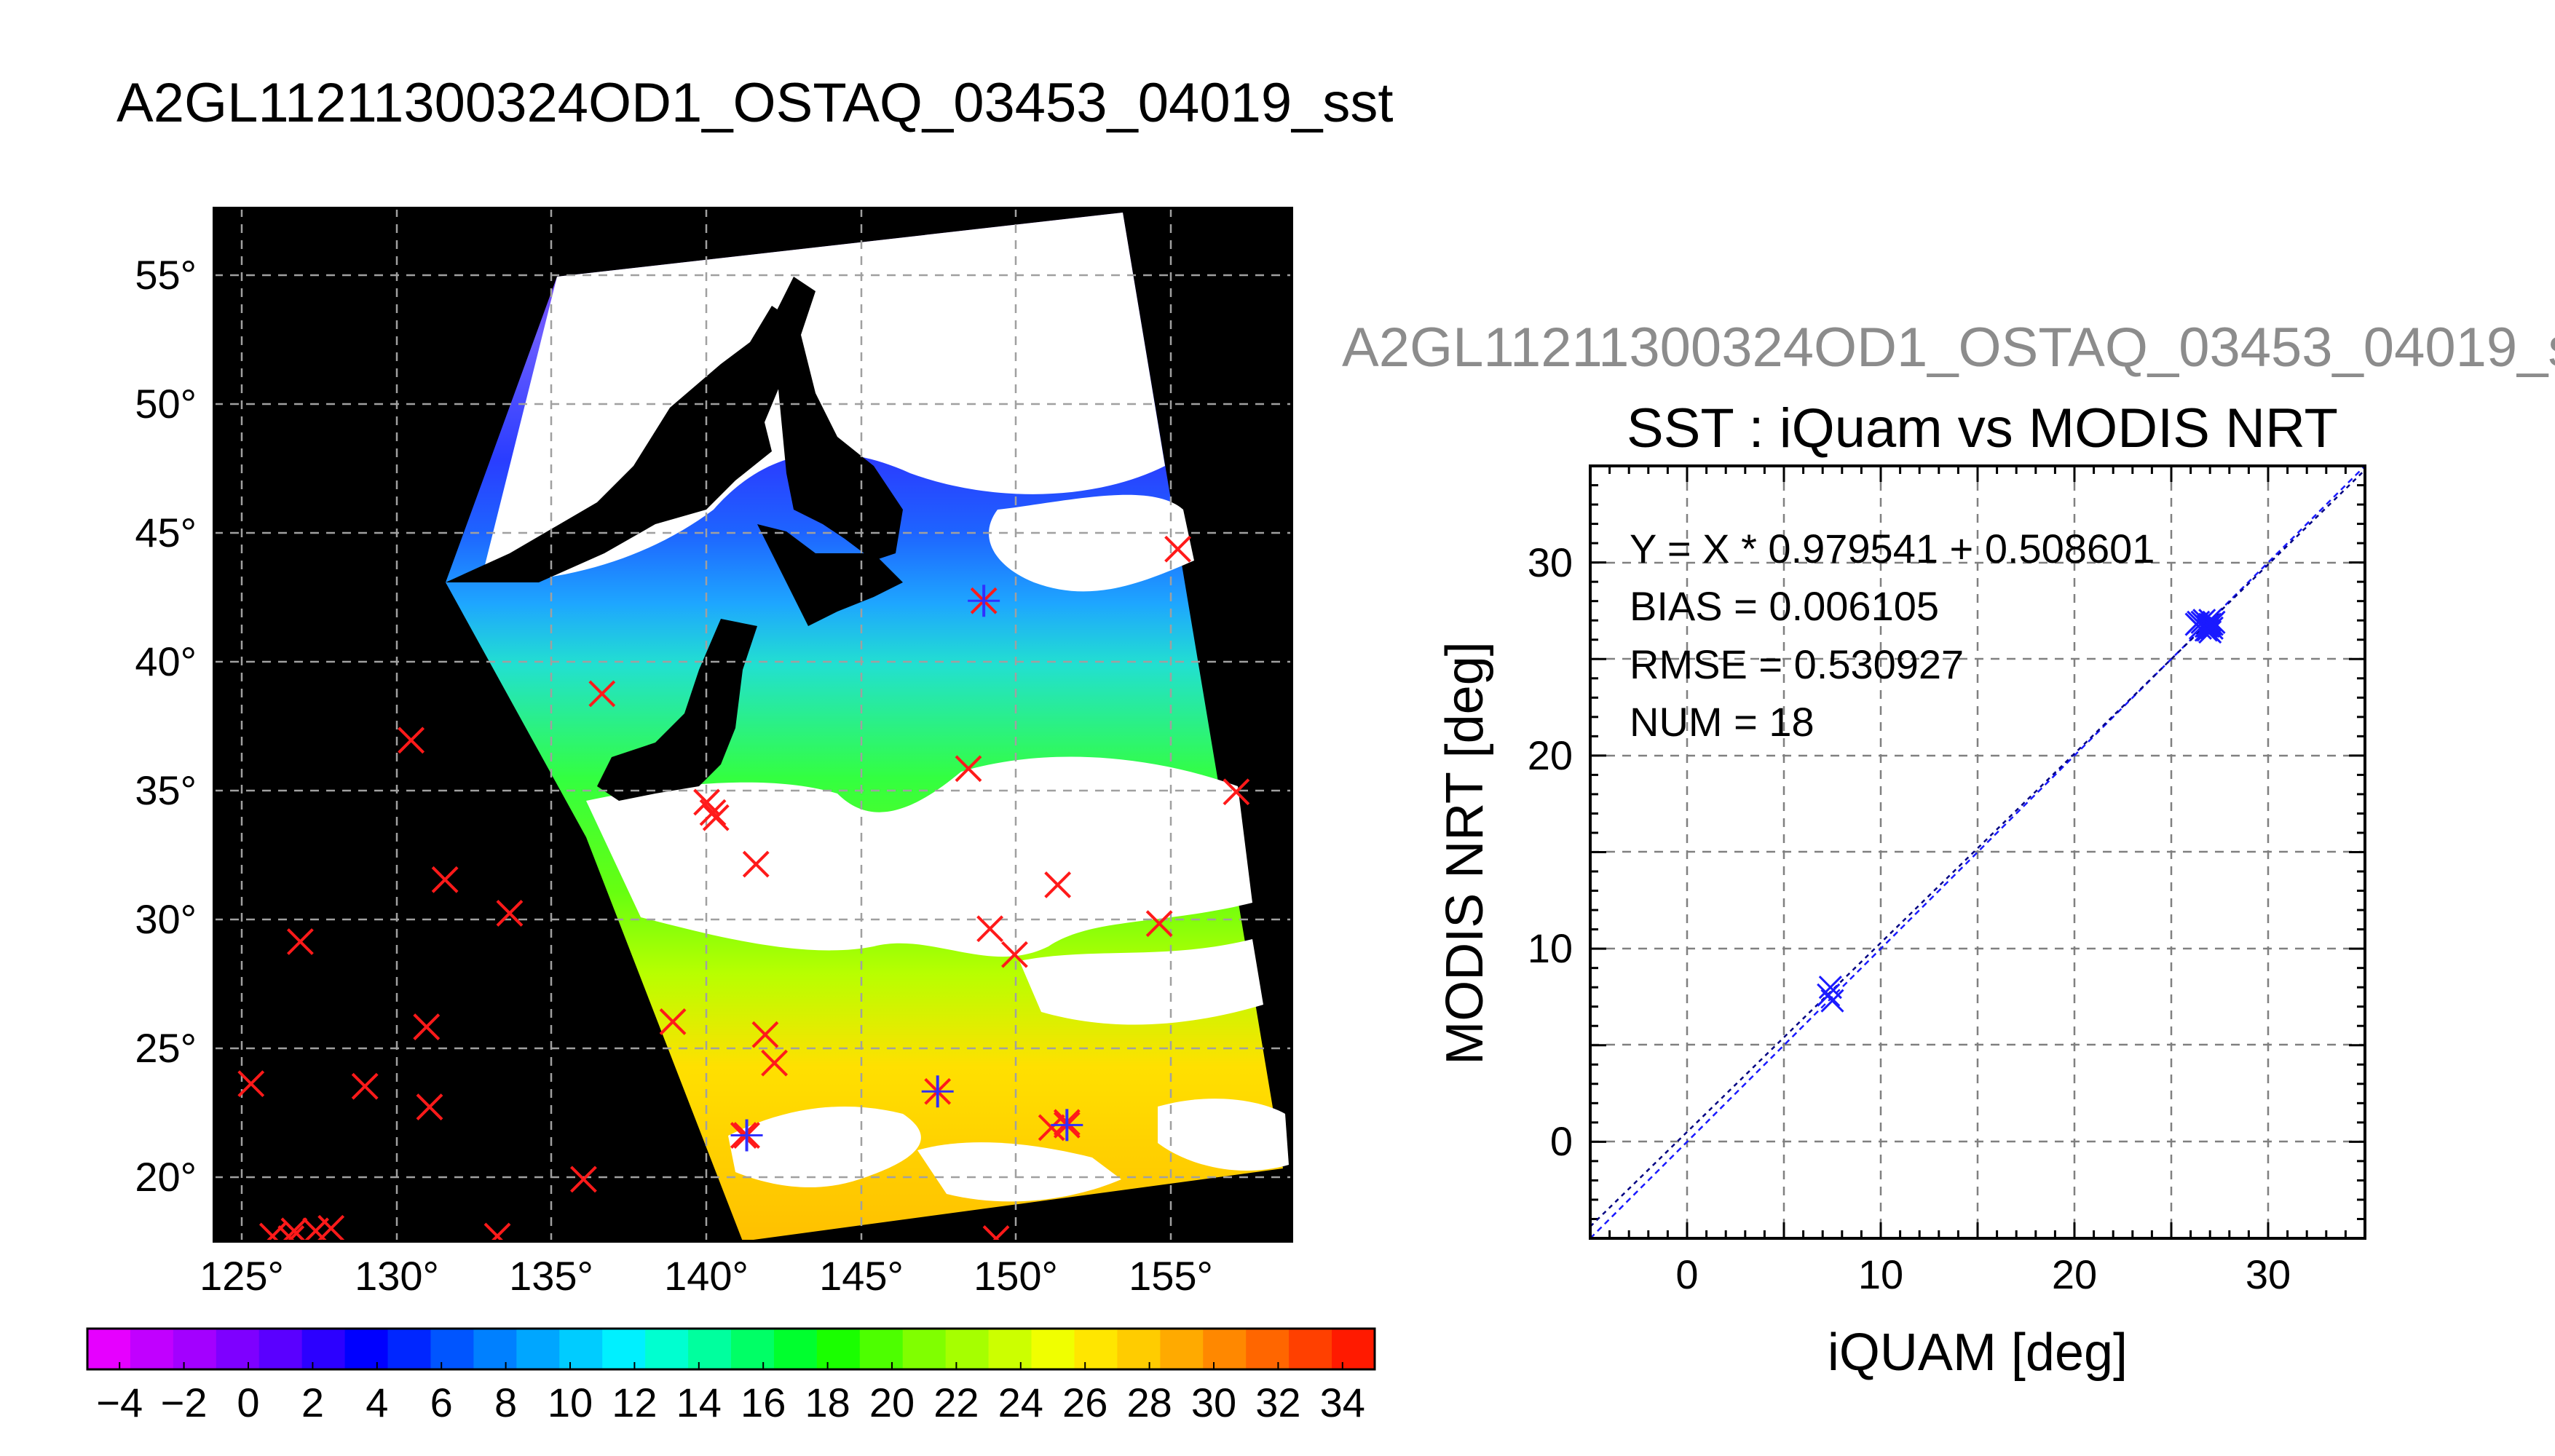  What do you see at coordinates (119, 1402) in the screenshot?
I see `colorbar-label: −4` at bounding box center [119, 1402].